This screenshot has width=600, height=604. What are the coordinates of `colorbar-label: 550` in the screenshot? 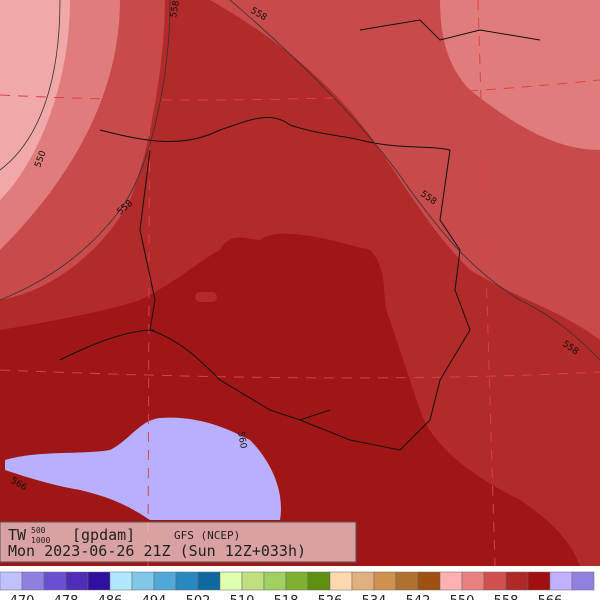 It's located at (462, 597).